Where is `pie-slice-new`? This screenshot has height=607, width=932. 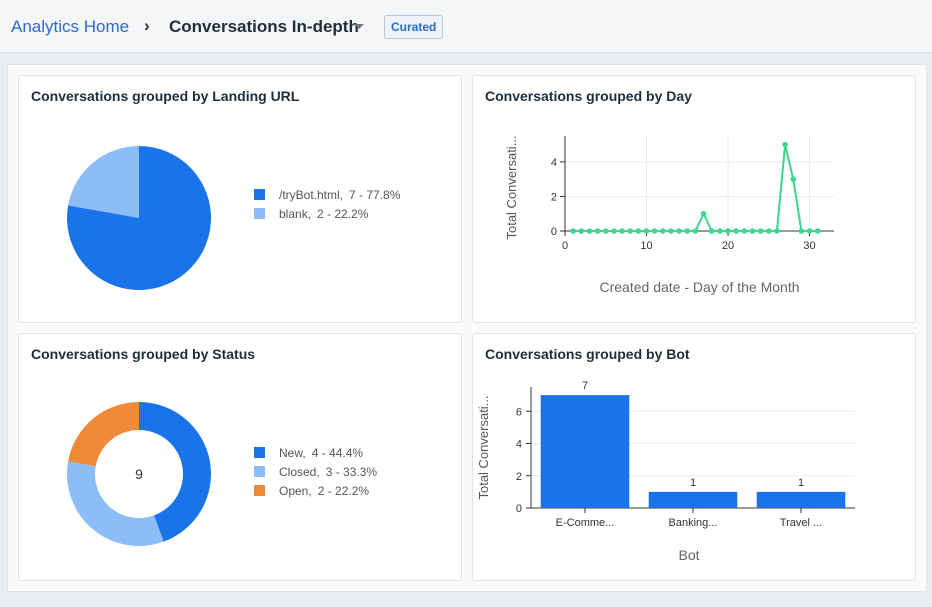
pie-slice-new is located at coordinates (175, 472).